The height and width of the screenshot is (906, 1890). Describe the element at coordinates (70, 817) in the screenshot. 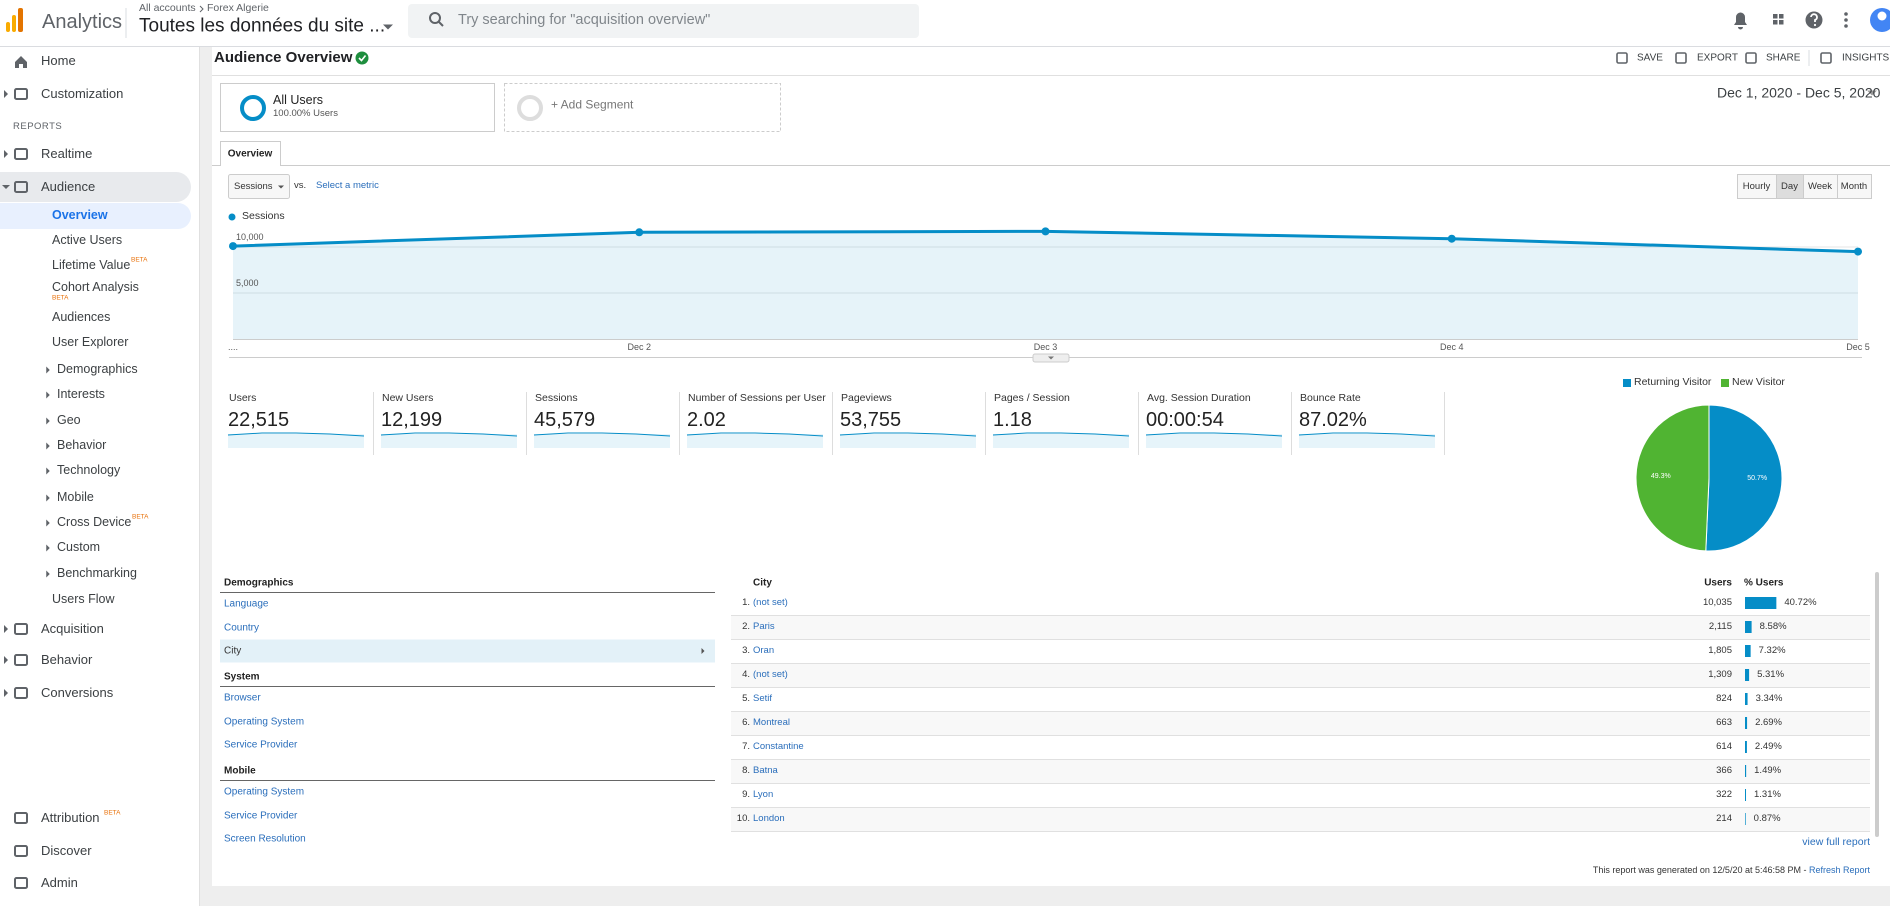

I see `nav-item: Attribution` at that location.